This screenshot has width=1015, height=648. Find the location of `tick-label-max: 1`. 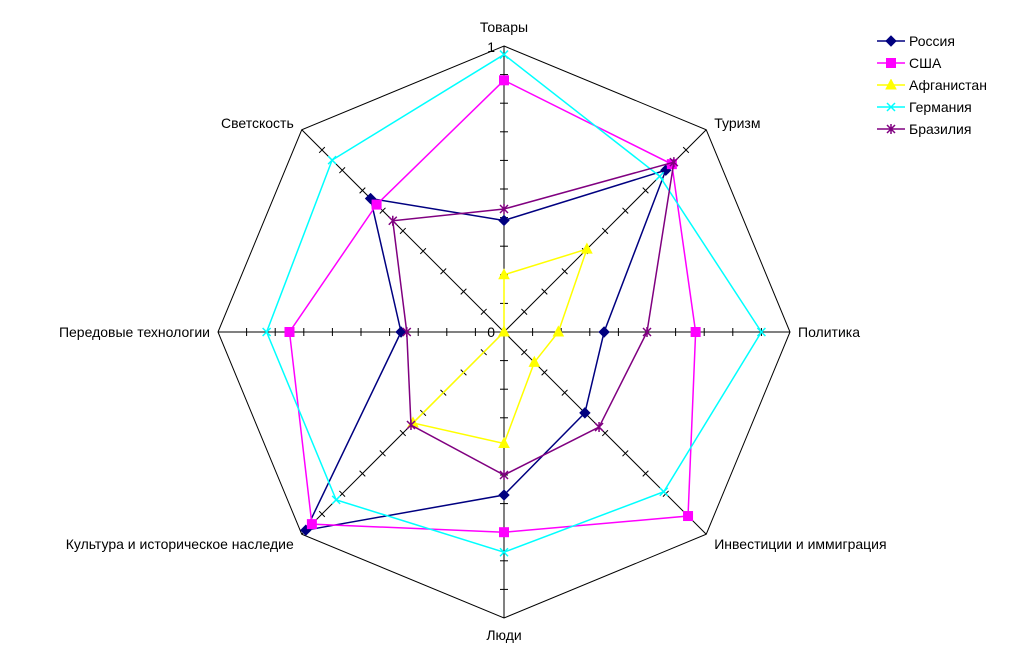

tick-label-max: 1 is located at coordinates (491, 47).